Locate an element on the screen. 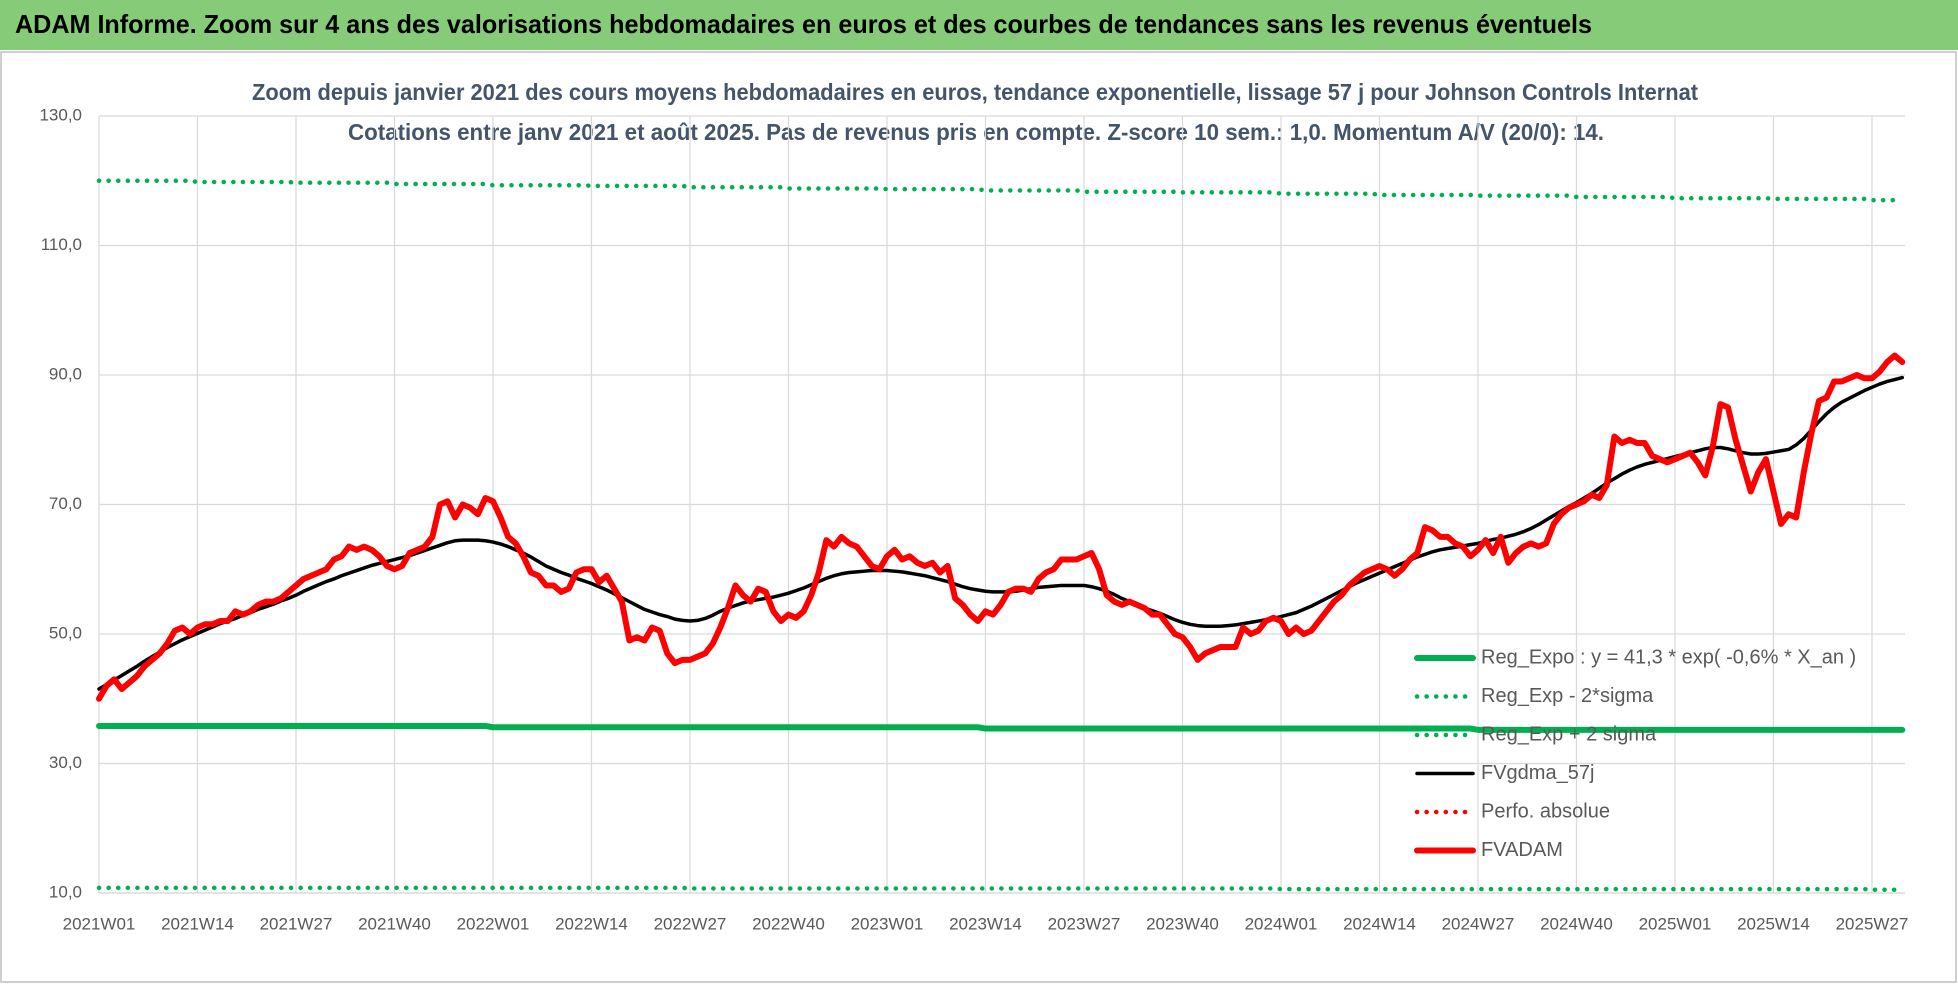 This screenshot has width=1958, height=984. header-banner is located at coordinates (979, 25).